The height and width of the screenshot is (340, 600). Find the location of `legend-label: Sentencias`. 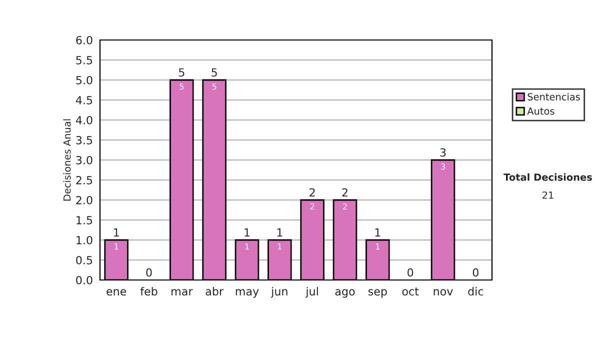

legend-label: Sentencias is located at coordinates (554, 96).